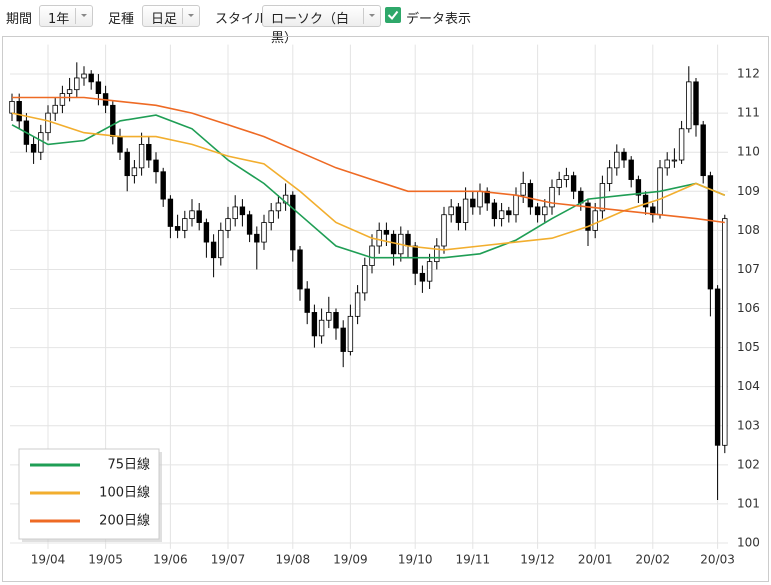  I want to click on x-tick-label: 19/04, so click(48, 560).